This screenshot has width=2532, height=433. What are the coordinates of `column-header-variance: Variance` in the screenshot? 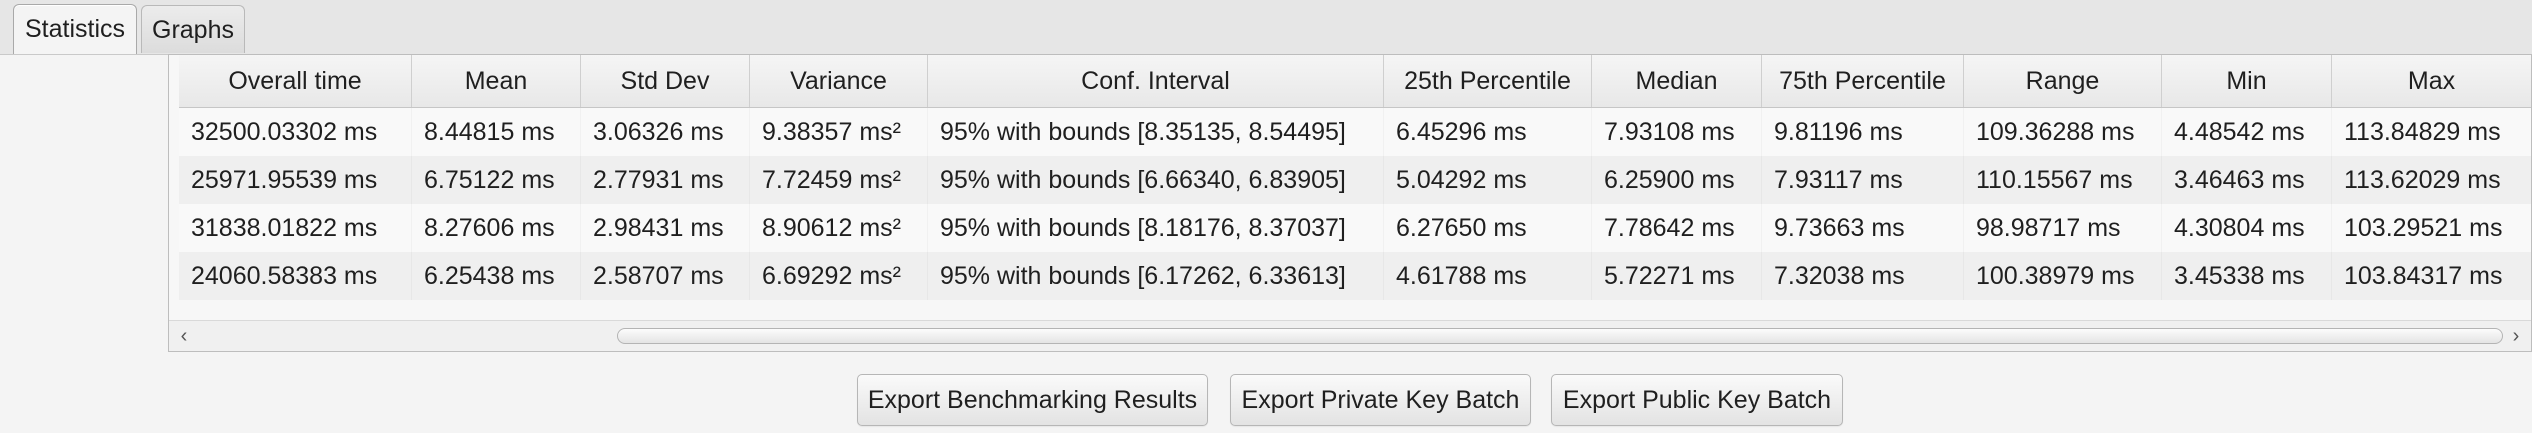 It's located at (839, 81).